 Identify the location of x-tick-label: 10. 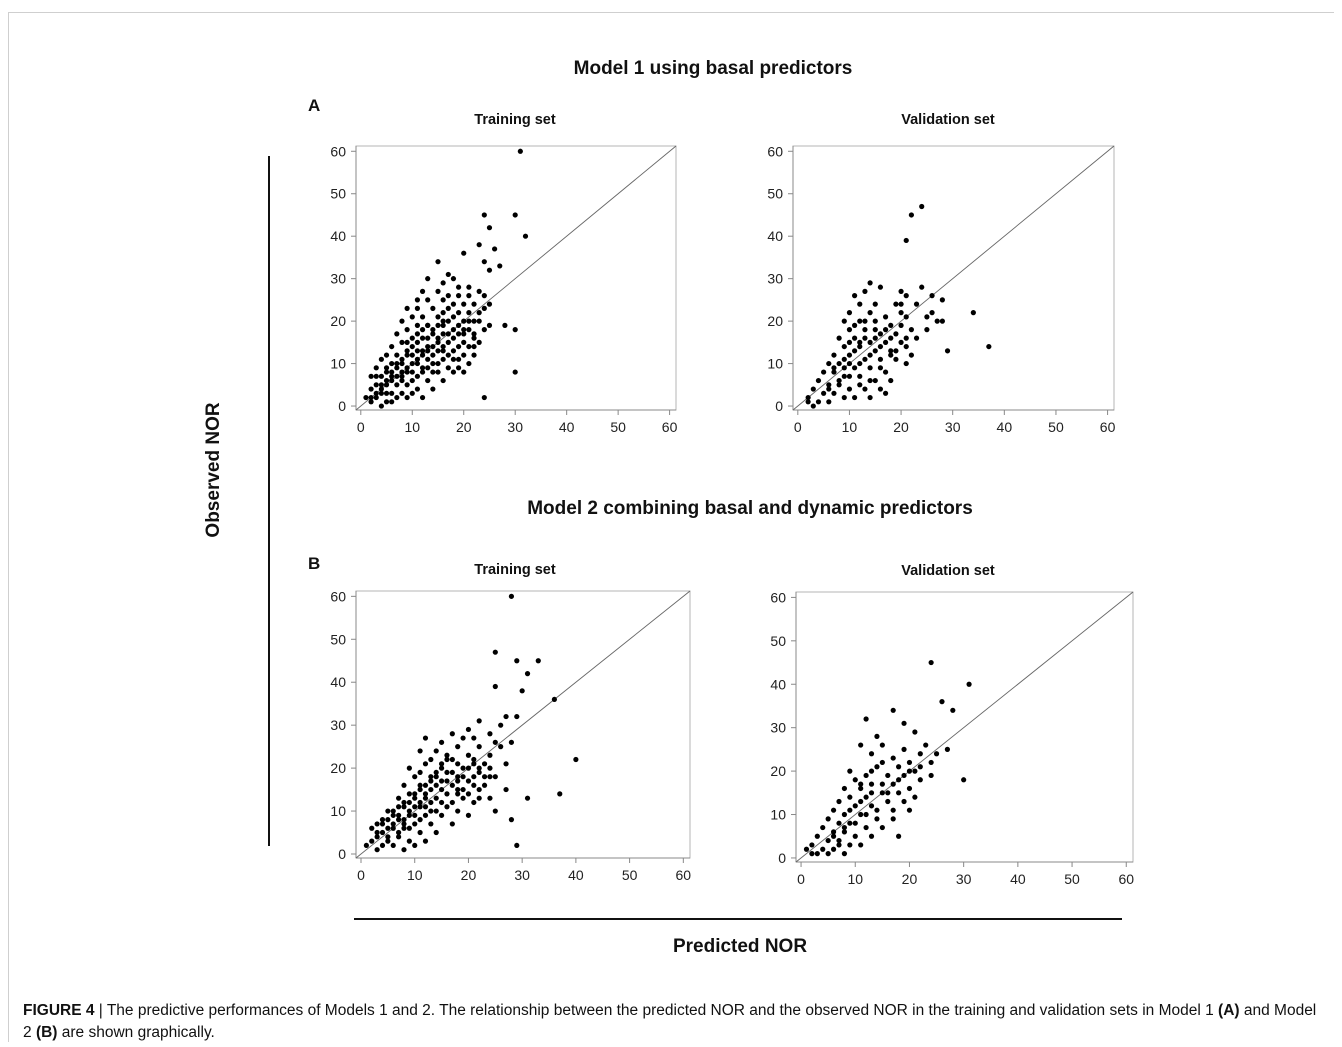
(855, 879).